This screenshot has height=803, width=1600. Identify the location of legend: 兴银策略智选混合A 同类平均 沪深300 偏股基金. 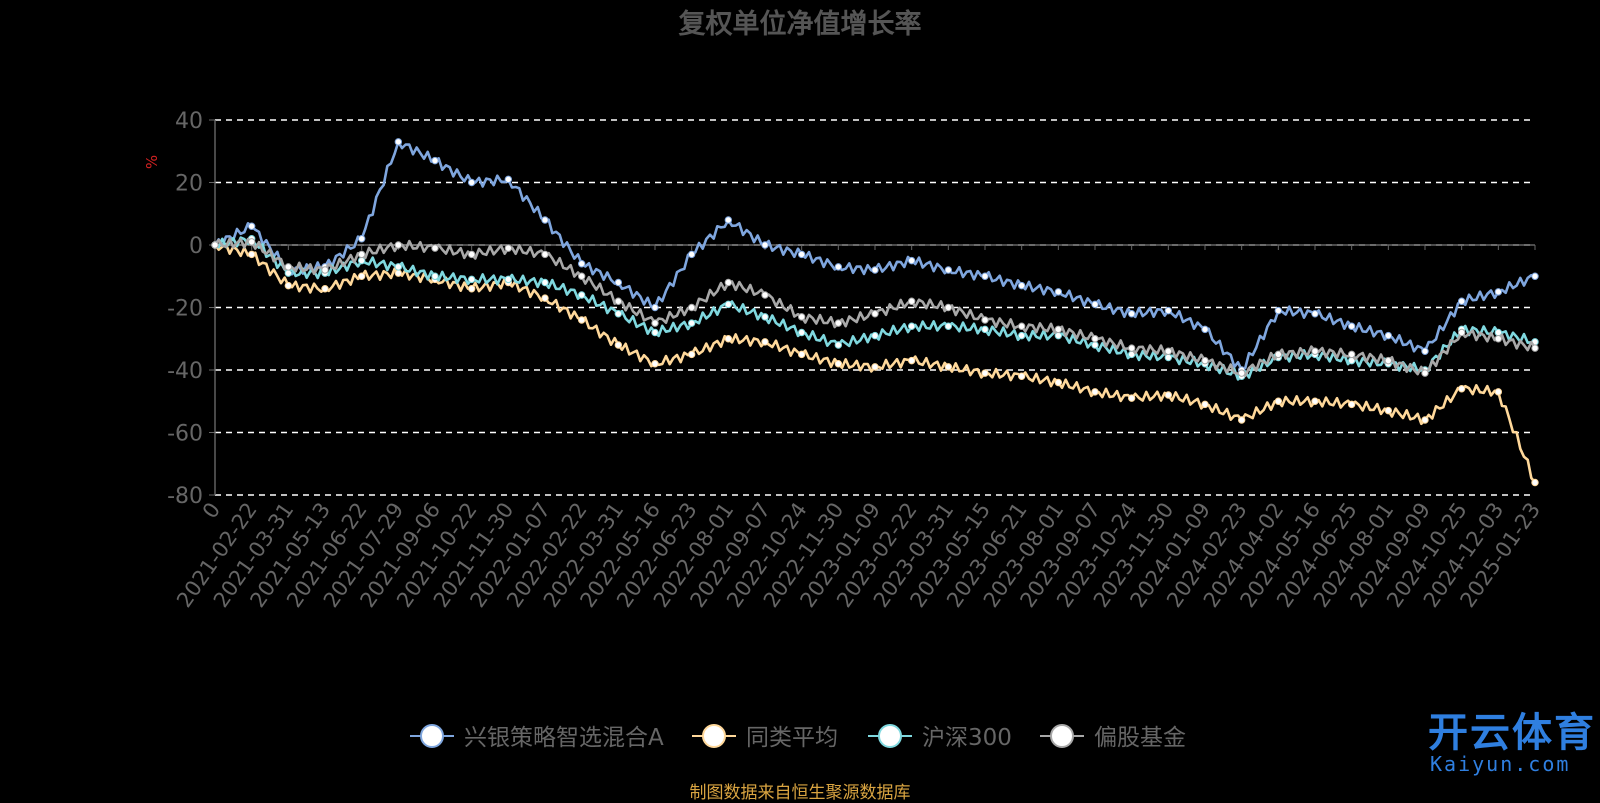
(798, 737).